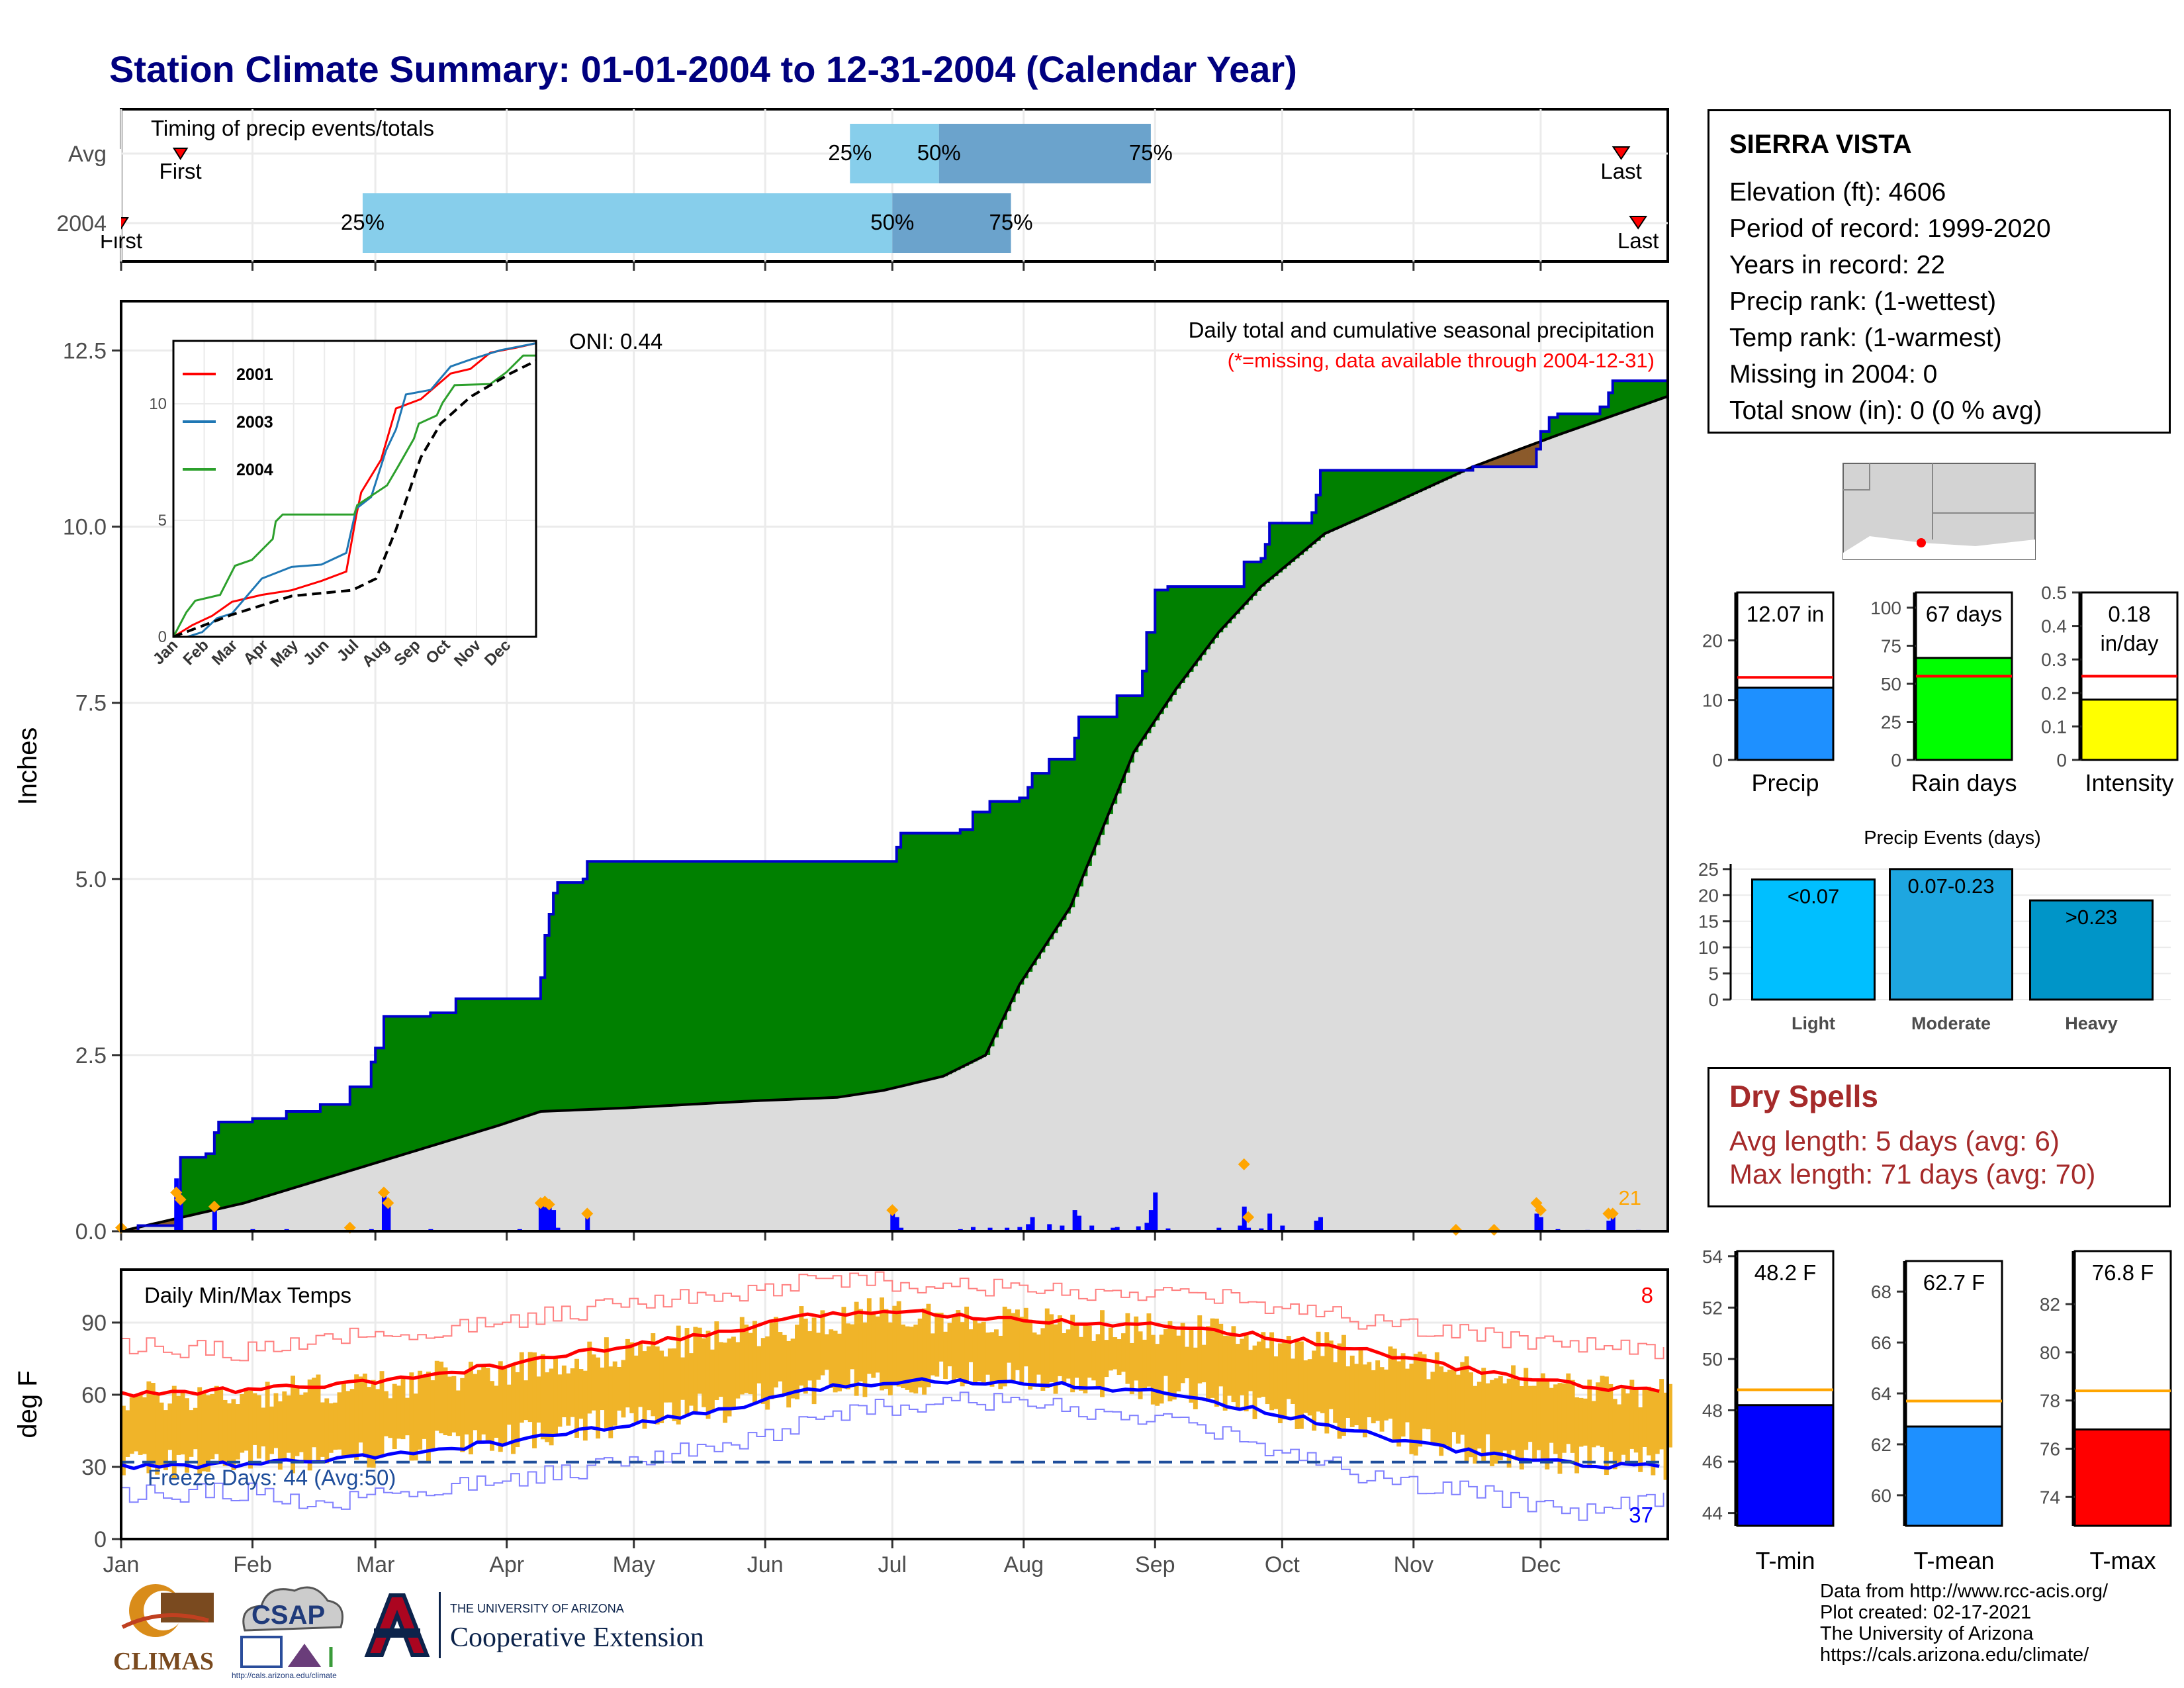 The width and height of the screenshot is (2184, 1688). What do you see at coordinates (87, 154) in the screenshot?
I see `timing-row-label-avg: Avg` at bounding box center [87, 154].